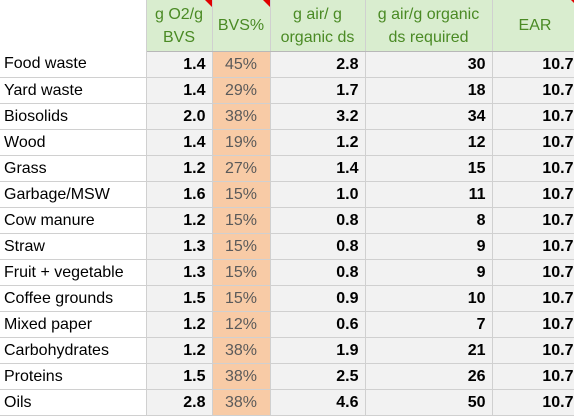 The width and height of the screenshot is (574, 418). I want to click on bvs-percent-cell: 45%, so click(241, 64).